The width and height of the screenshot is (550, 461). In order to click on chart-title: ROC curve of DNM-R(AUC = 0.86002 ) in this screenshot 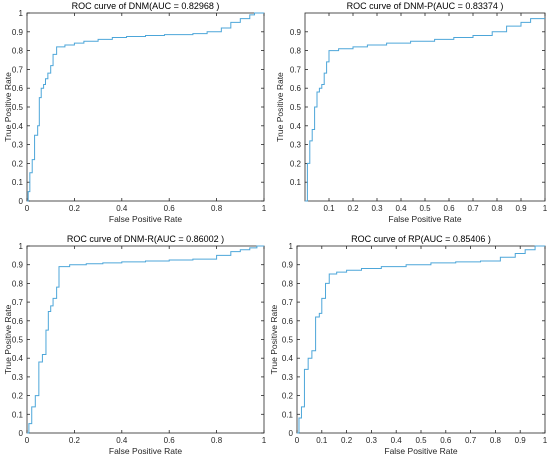, I will do `click(145, 239)`.